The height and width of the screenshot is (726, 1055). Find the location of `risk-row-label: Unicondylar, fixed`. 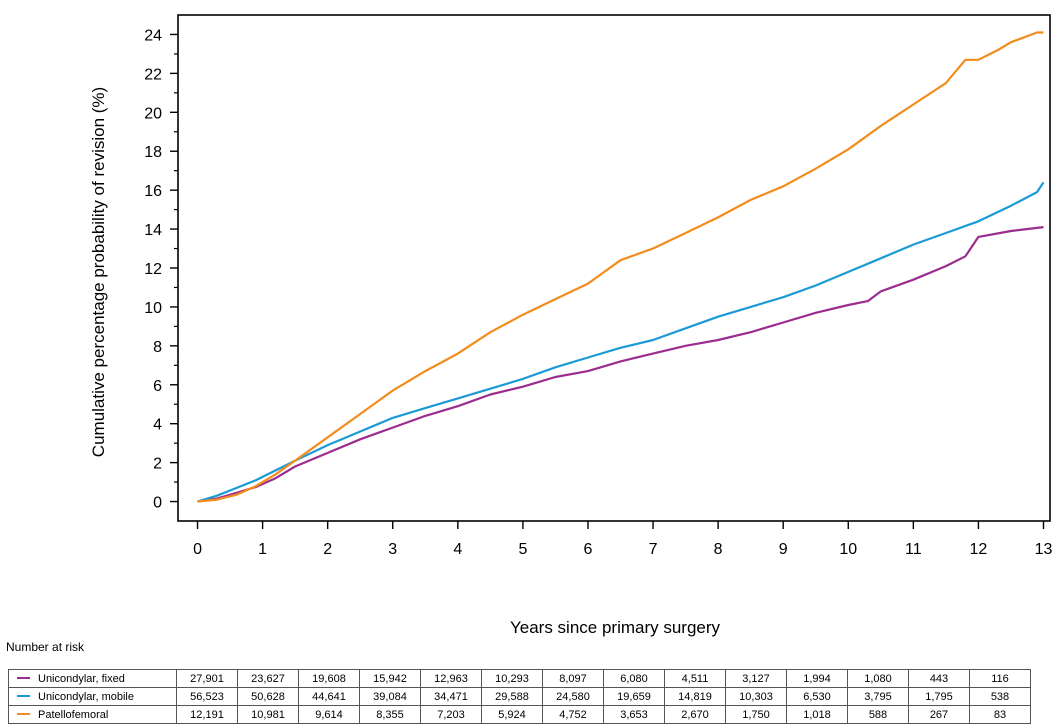

risk-row-label: Unicondylar, fixed is located at coordinates (92, 678).